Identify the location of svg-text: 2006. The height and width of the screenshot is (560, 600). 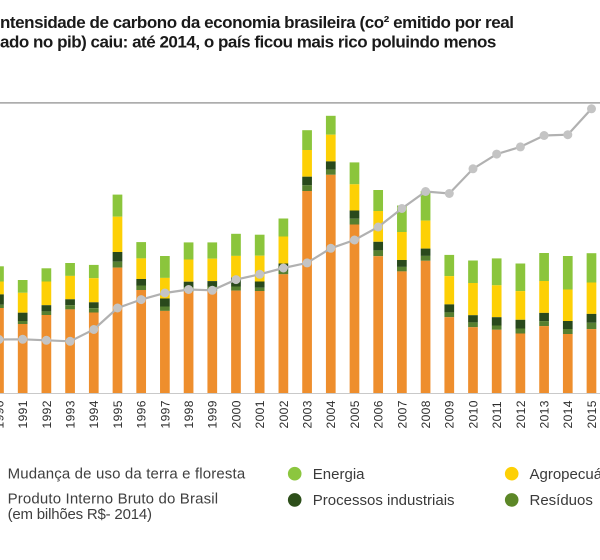
(379, 414).